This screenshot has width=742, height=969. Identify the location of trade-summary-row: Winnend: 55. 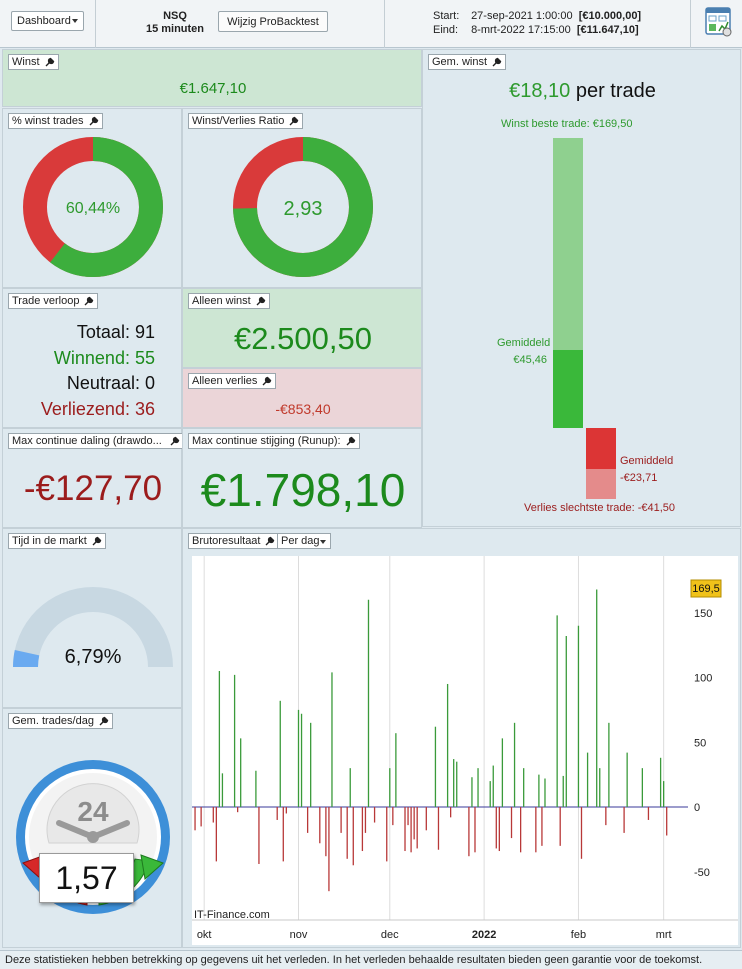
(79, 359).